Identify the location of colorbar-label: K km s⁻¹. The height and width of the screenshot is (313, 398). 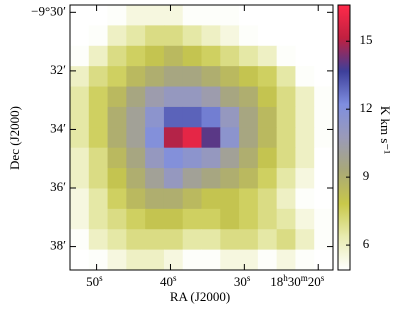
(385, 130).